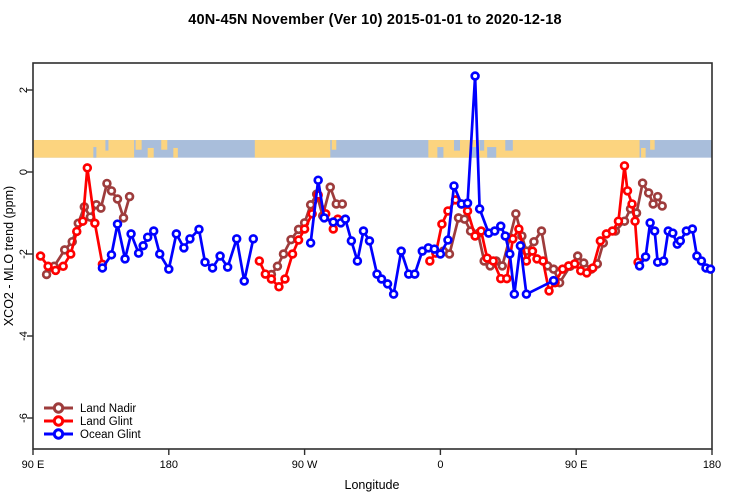  I want to click on y-tick-label: 0, so click(24, 172).